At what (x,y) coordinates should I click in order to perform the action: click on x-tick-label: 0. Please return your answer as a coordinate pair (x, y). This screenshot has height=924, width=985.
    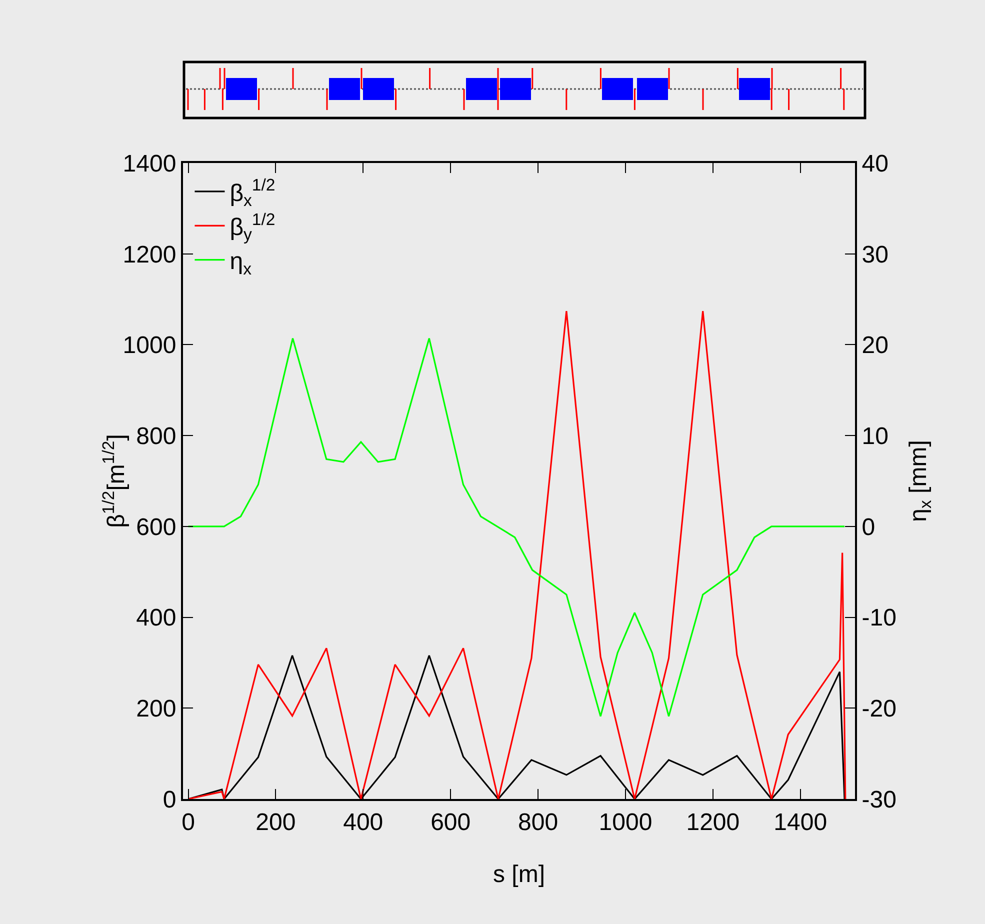
    Looking at the image, I should click on (188, 822).